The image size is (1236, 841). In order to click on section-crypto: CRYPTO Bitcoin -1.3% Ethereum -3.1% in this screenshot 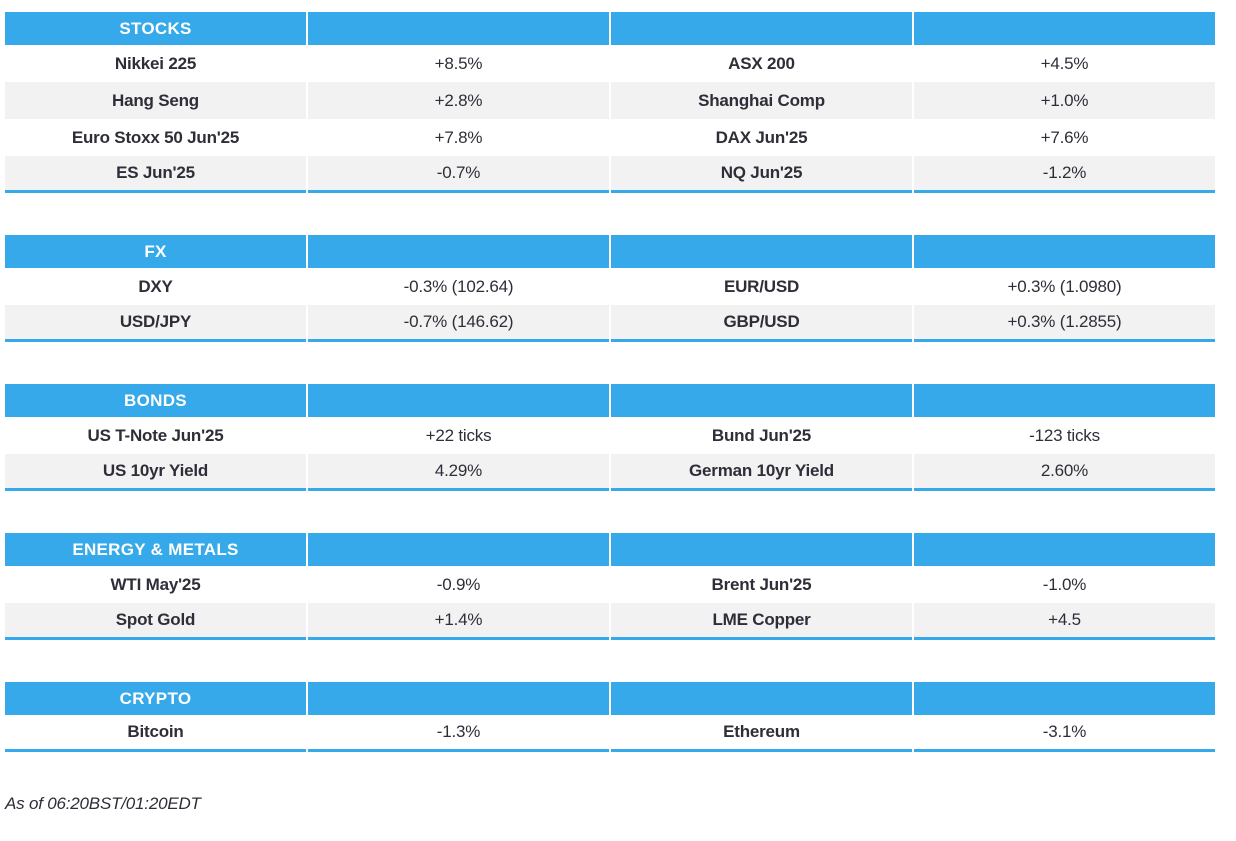, I will do `click(610, 717)`.